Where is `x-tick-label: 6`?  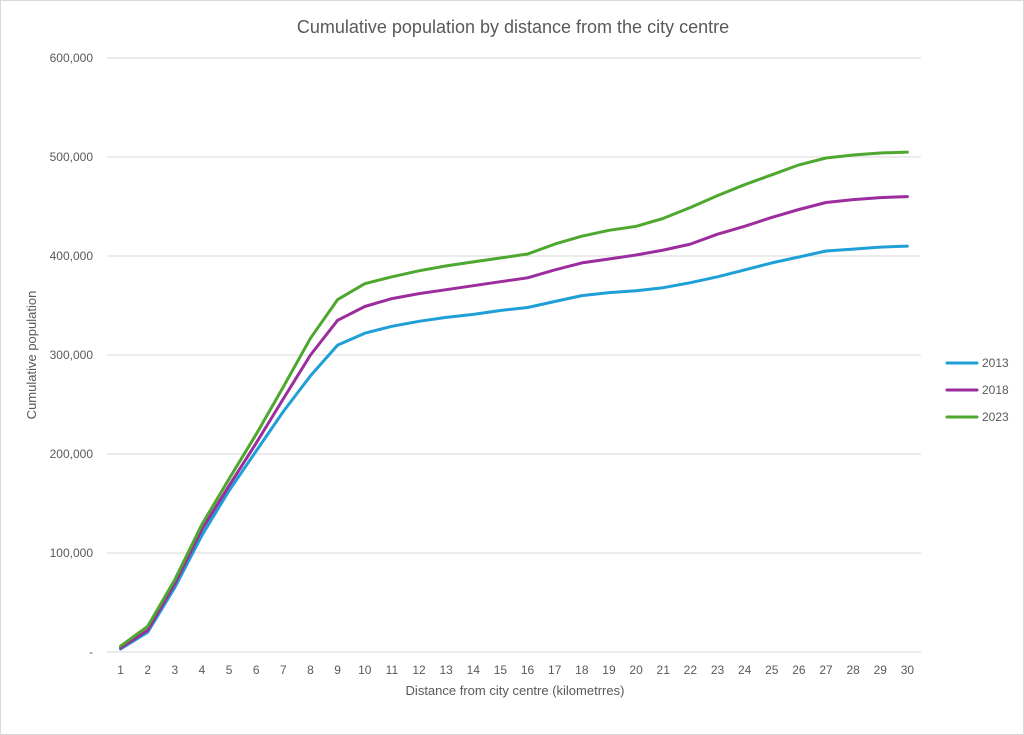 x-tick-label: 6 is located at coordinates (256, 670).